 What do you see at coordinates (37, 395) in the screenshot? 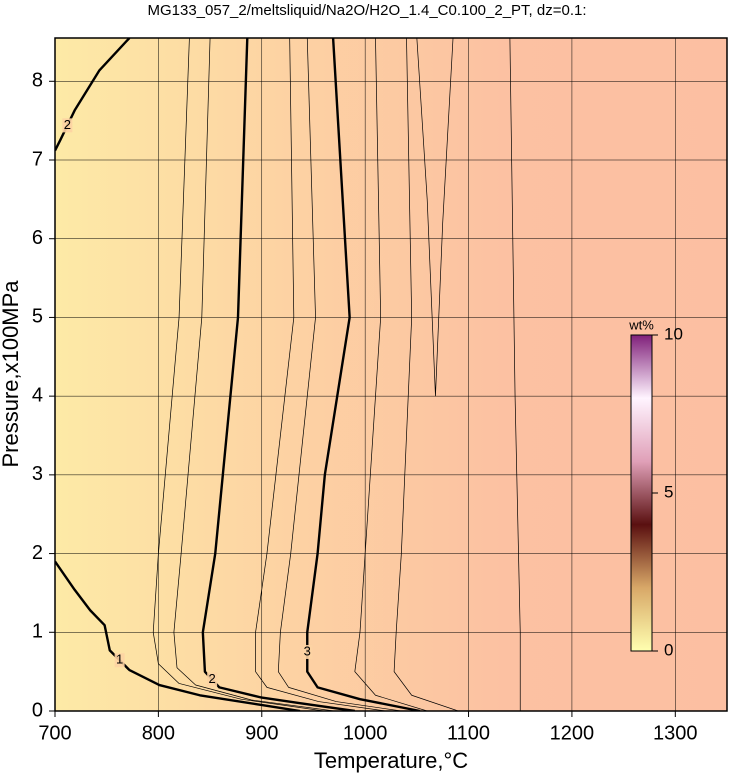
I see `y-tick-label: 4` at bounding box center [37, 395].